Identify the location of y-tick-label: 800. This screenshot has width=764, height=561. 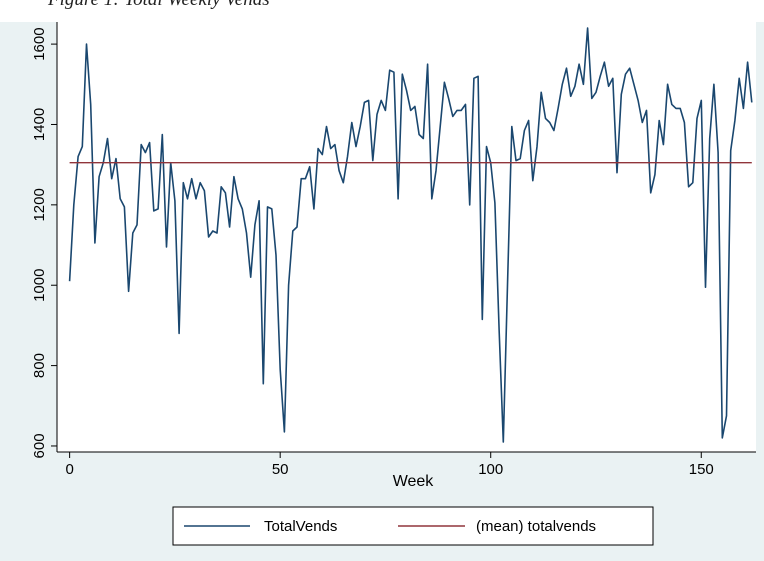
(39, 365).